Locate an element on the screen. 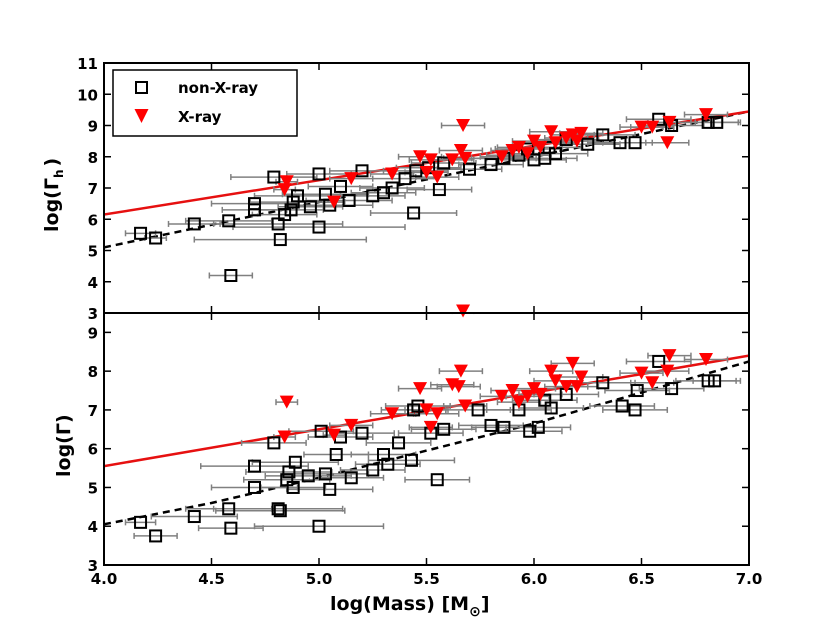  top-y-tick-label: 5 is located at coordinates (93, 252).